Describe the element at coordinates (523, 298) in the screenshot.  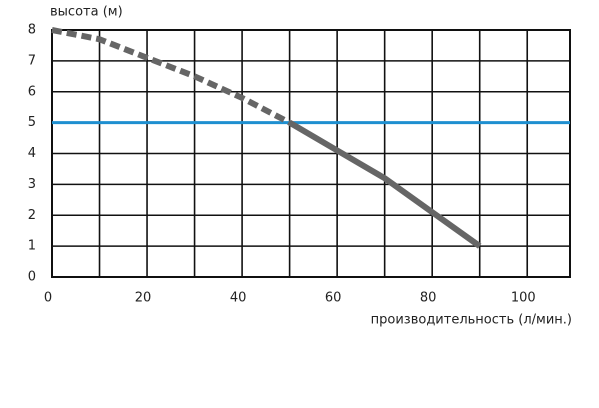
I see `x-tick-label: 100` at that location.